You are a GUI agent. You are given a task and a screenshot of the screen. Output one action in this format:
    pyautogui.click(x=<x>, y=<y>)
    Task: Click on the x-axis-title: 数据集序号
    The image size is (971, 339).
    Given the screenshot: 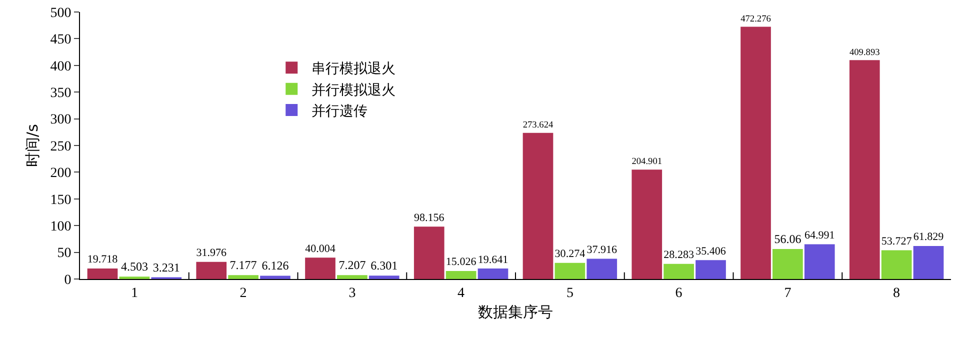 What is the action you would take?
    pyautogui.click(x=515, y=311)
    